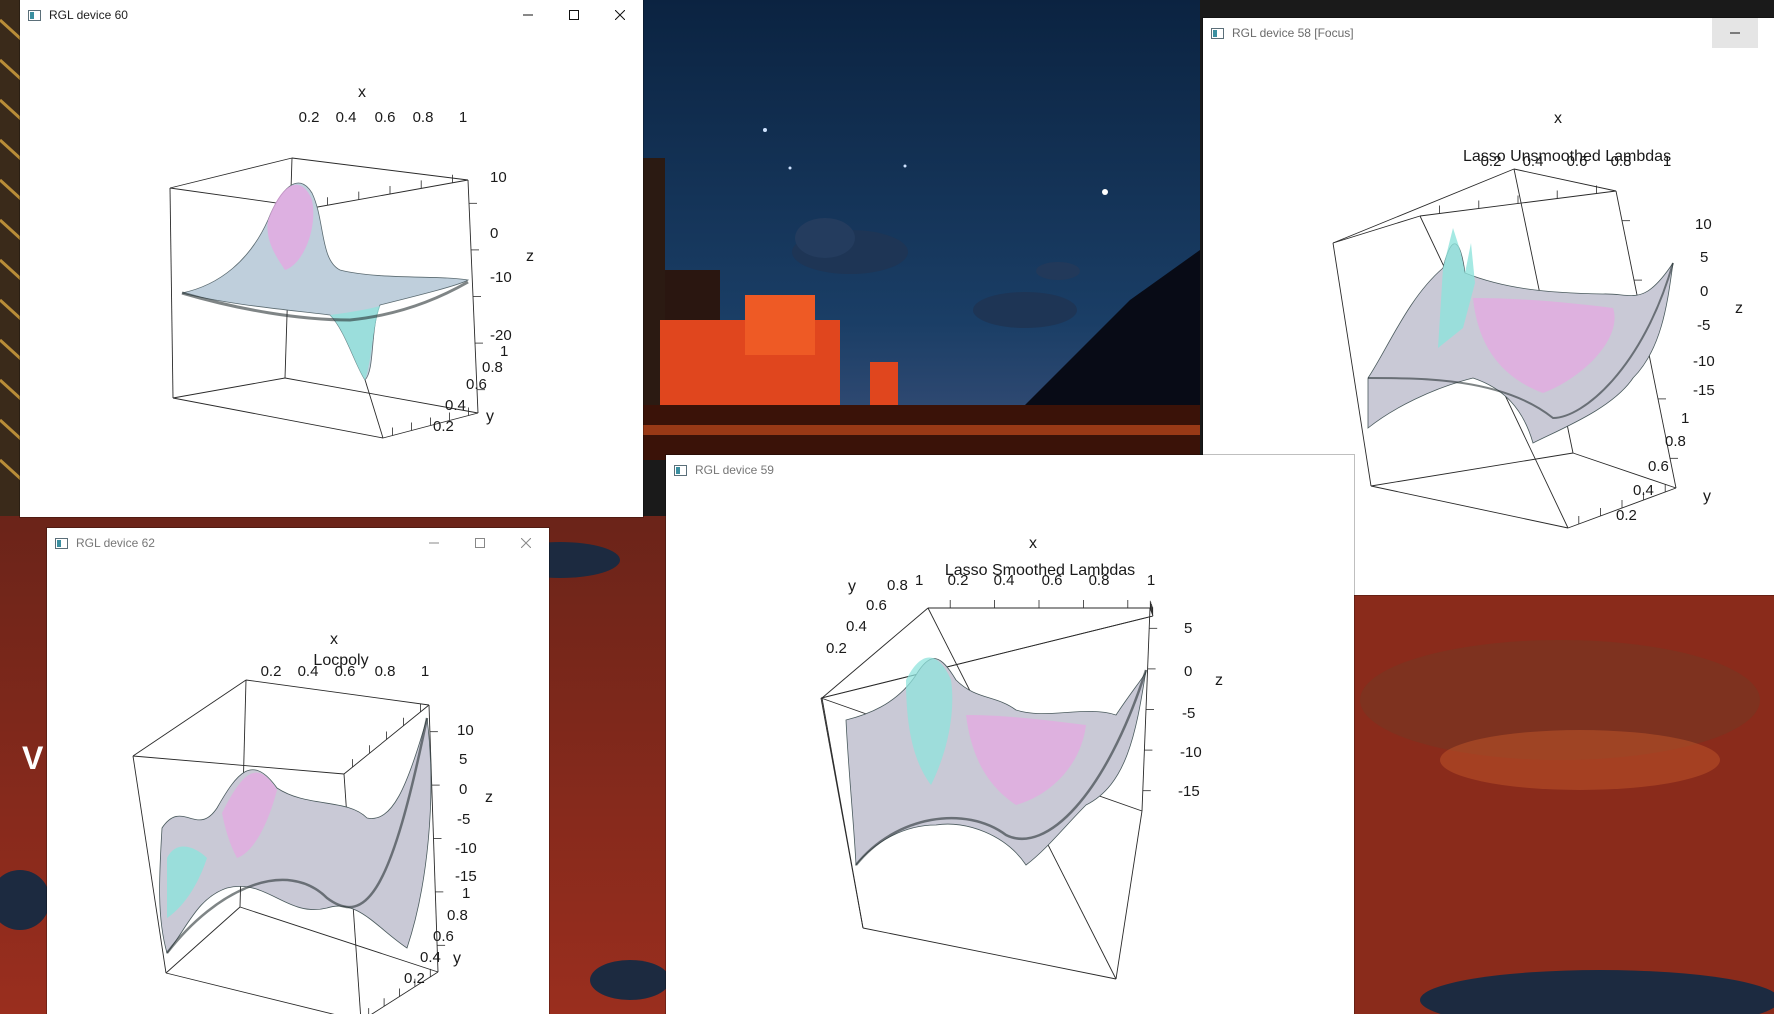 The height and width of the screenshot is (1014, 1774). What do you see at coordinates (1293, 33) in the screenshot?
I see `window-title: RGL device 58 [Focus]` at bounding box center [1293, 33].